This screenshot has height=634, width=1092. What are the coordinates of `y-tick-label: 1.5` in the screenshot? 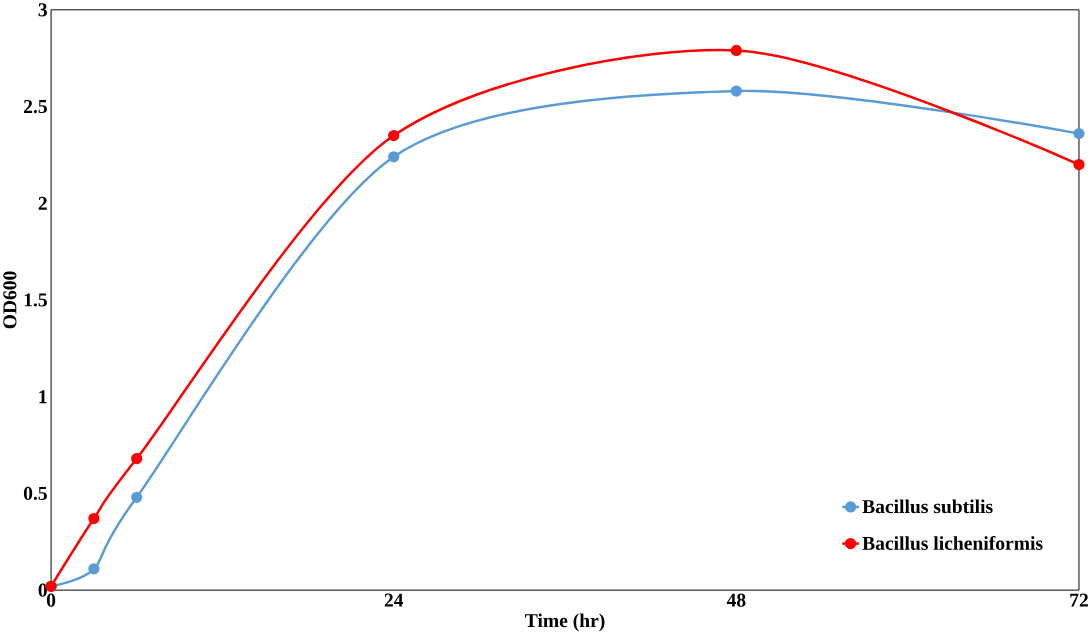 It's located at (35, 300).